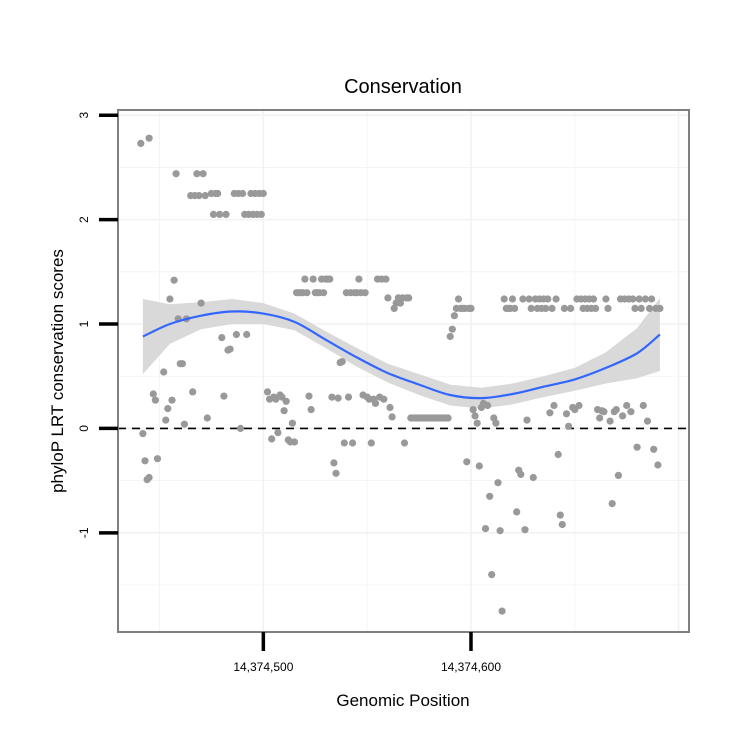 The height and width of the screenshot is (750, 750). What do you see at coordinates (84, 219) in the screenshot?
I see `y-tick-label: 2` at bounding box center [84, 219].